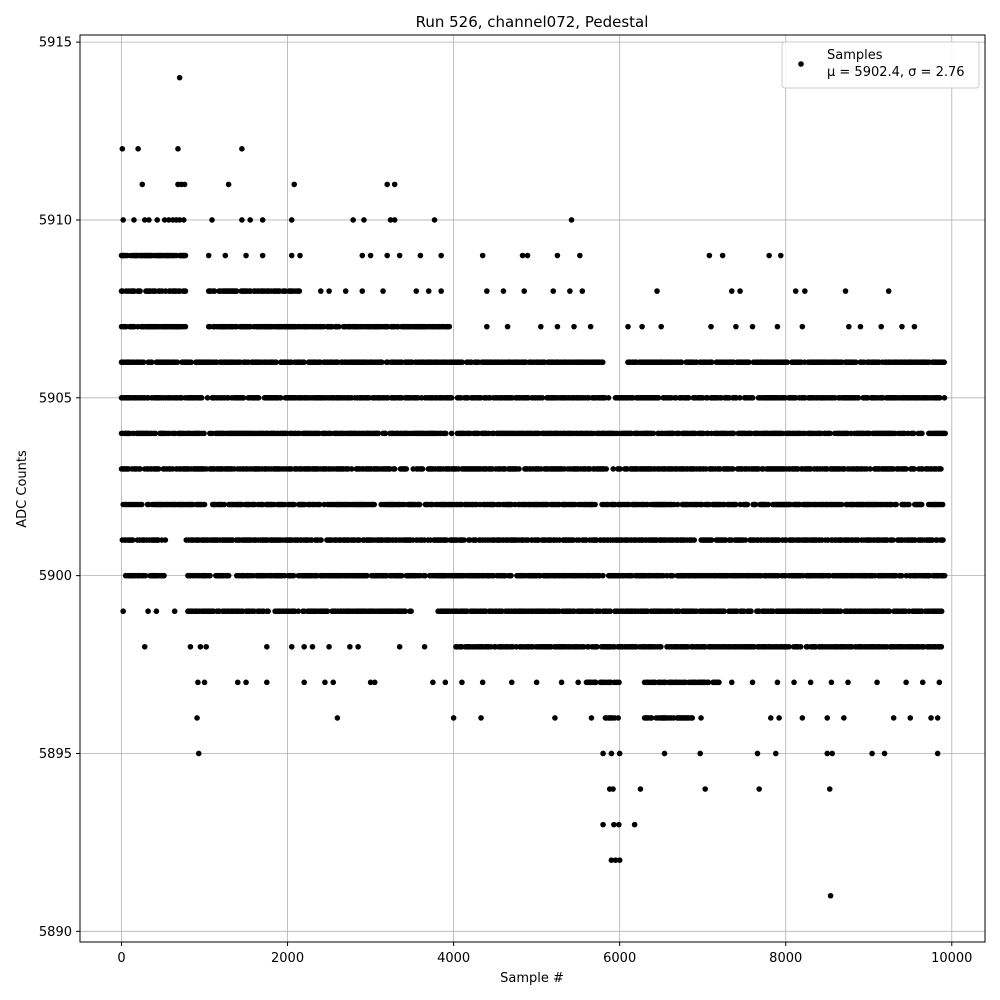  Describe the element at coordinates (855, 55) in the screenshot. I see `legend-series-name: Samples` at that location.